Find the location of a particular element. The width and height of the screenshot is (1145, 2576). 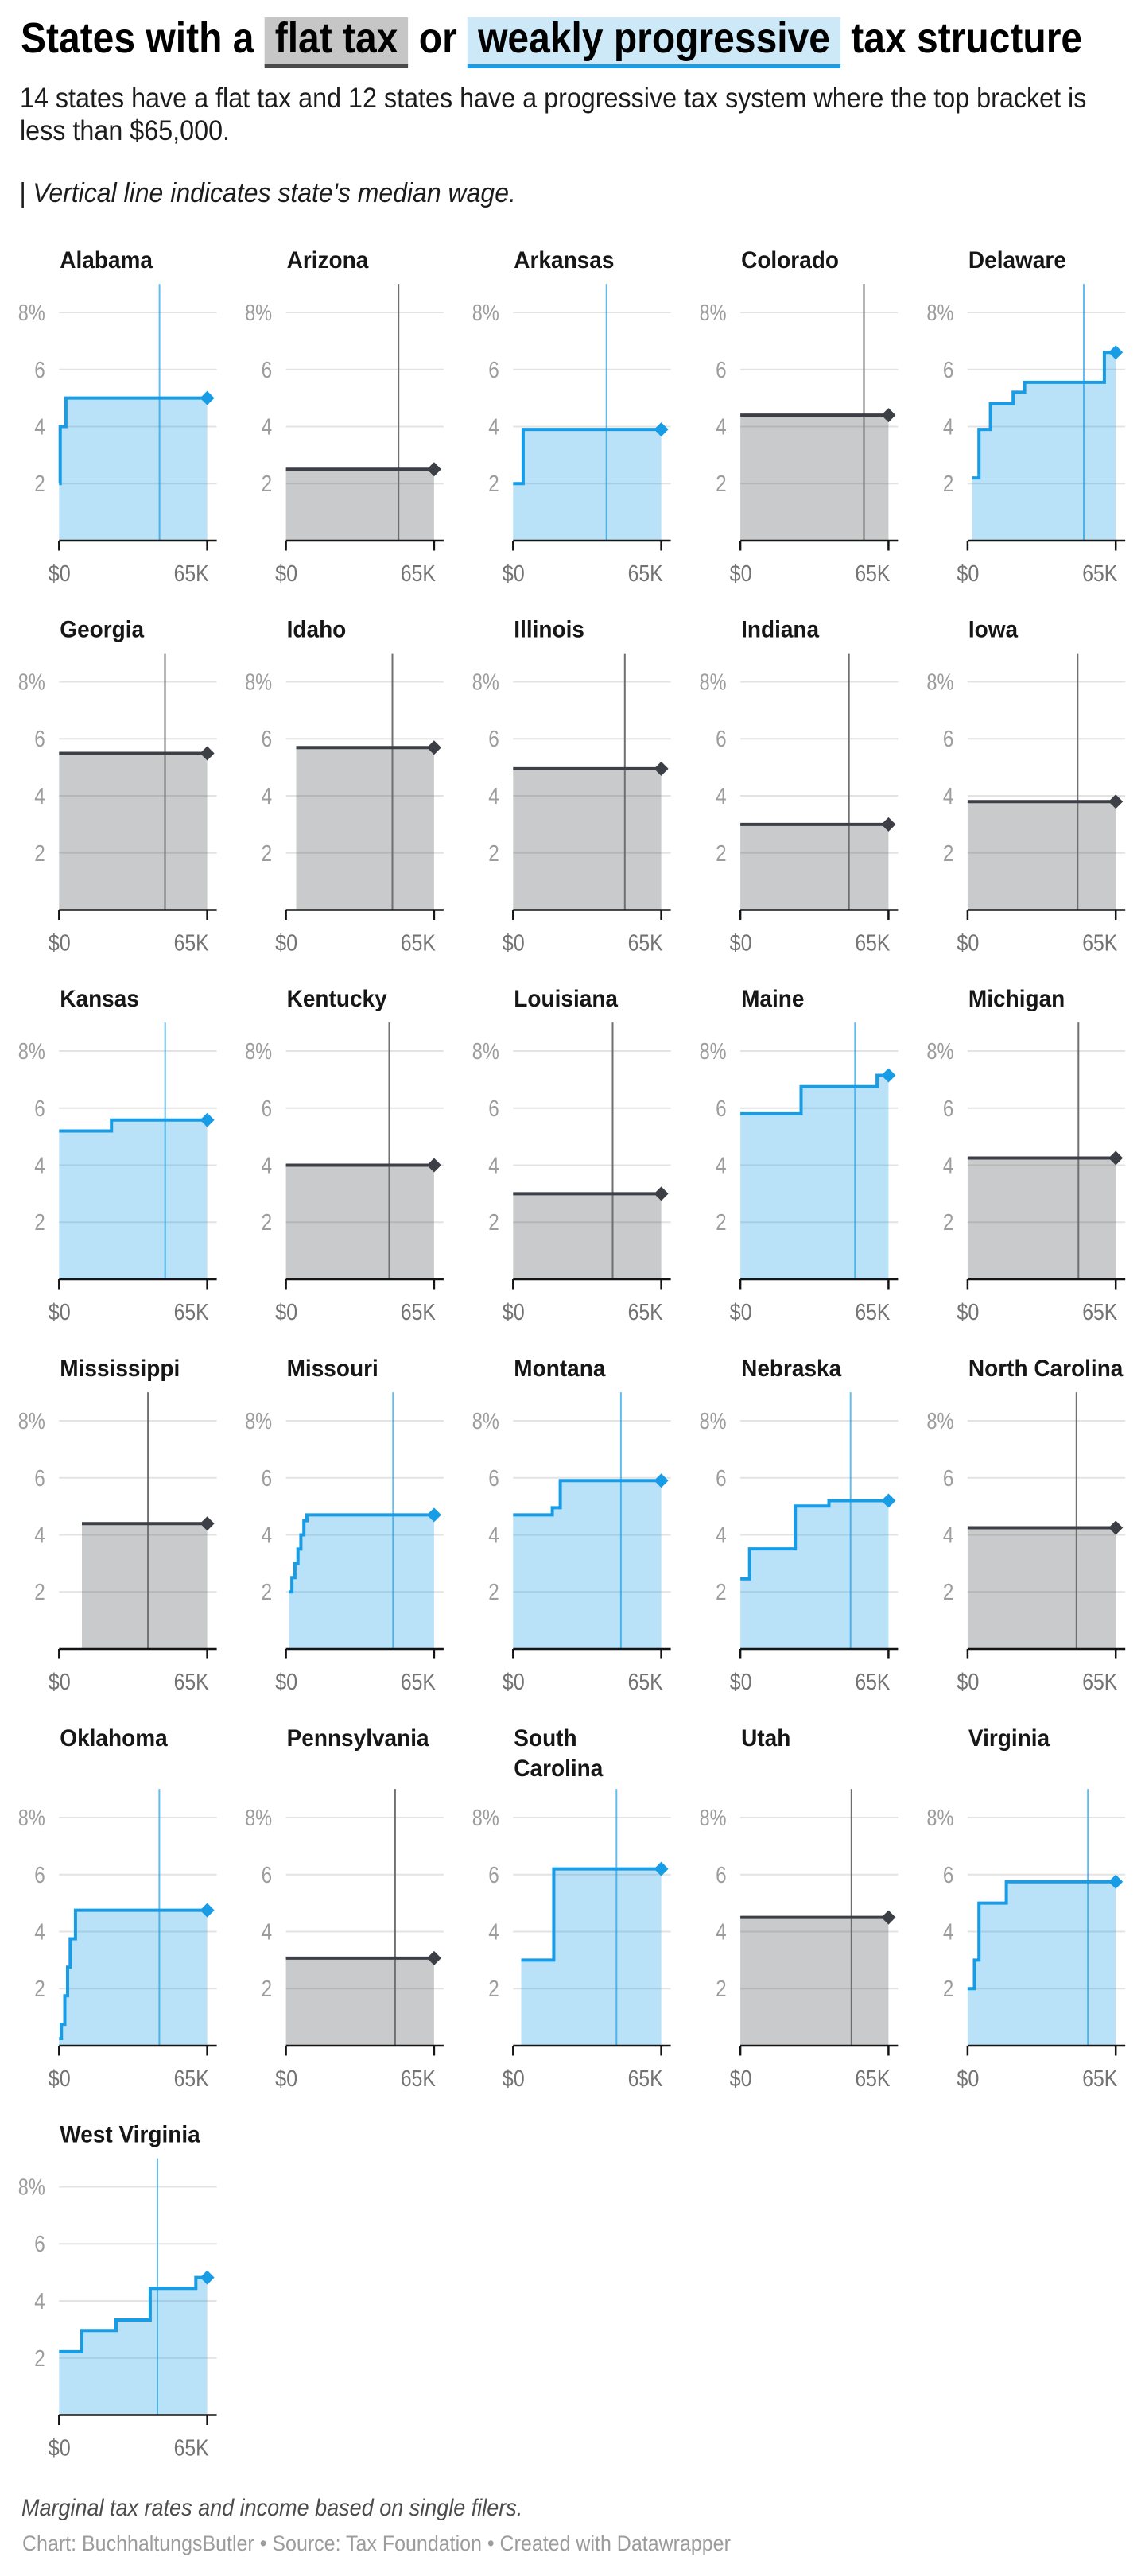

svg-text: Iowa is located at coordinates (993, 630).